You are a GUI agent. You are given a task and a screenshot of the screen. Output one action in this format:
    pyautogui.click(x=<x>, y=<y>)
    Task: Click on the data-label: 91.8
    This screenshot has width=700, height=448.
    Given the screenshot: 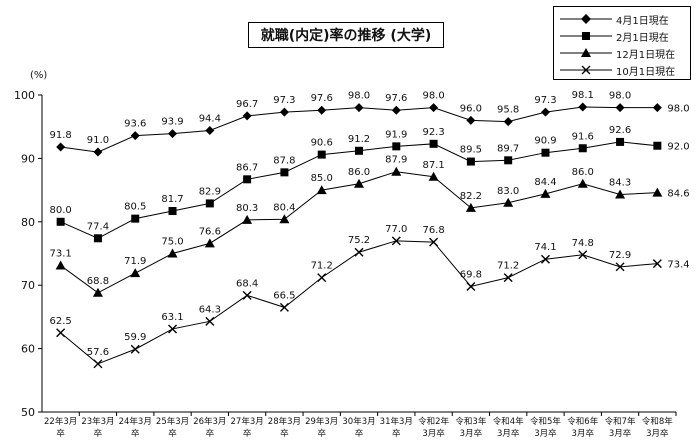 What is the action you would take?
    pyautogui.click(x=61, y=135)
    